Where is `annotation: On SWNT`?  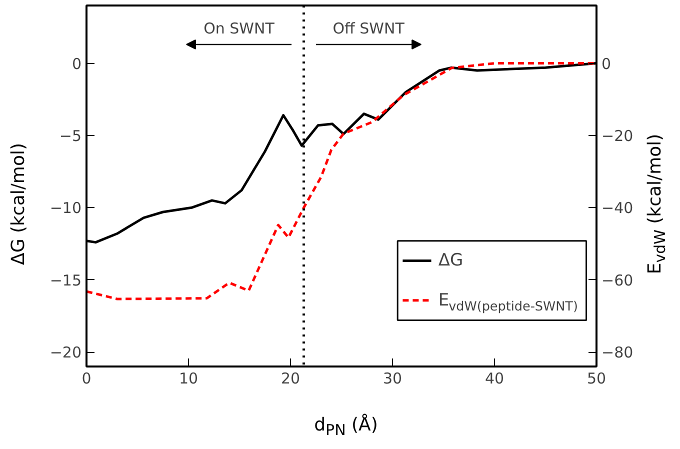
annotation: On SWNT is located at coordinates (240, 28).